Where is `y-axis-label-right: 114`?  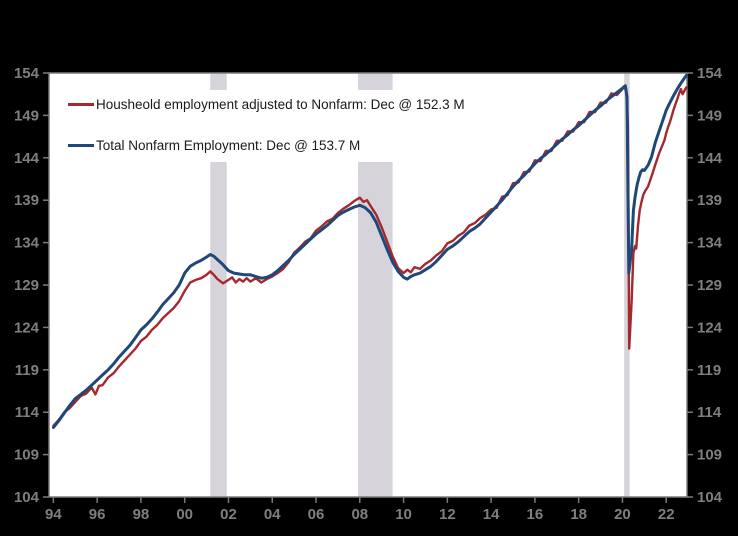 y-axis-label-right: 114 is located at coordinates (709, 412).